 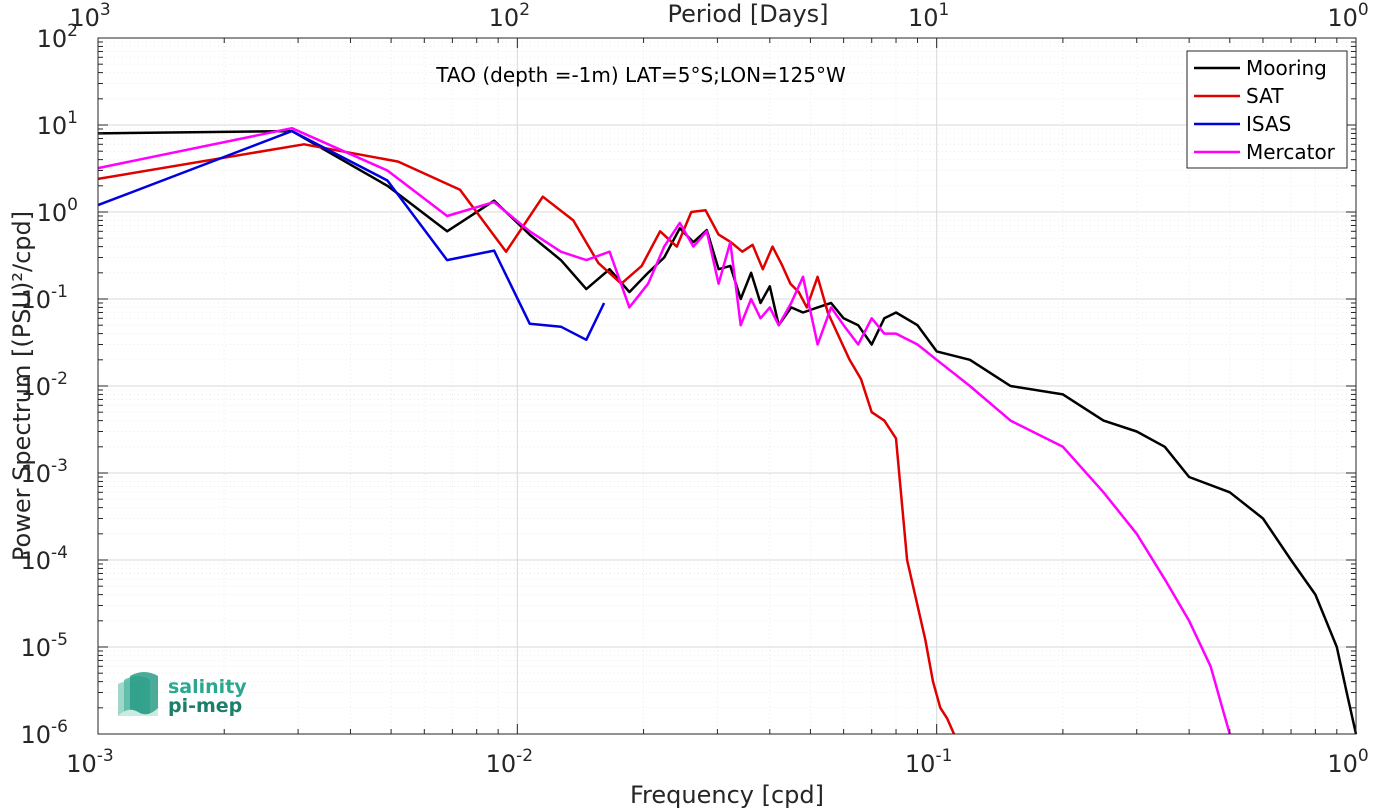 What do you see at coordinates (207, 687) in the screenshot?
I see `logo-line1: salinity` at bounding box center [207, 687].